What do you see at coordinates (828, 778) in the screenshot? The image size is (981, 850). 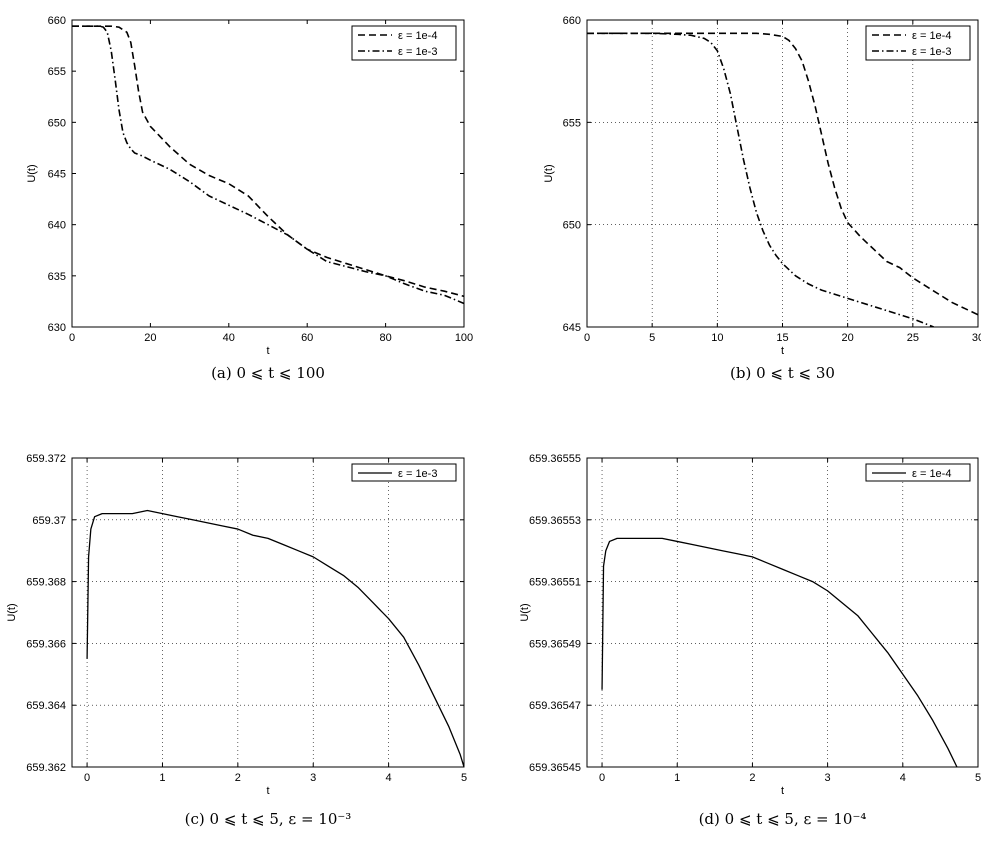 I see `panel-d-xtick-label-3: 3` at bounding box center [828, 778].